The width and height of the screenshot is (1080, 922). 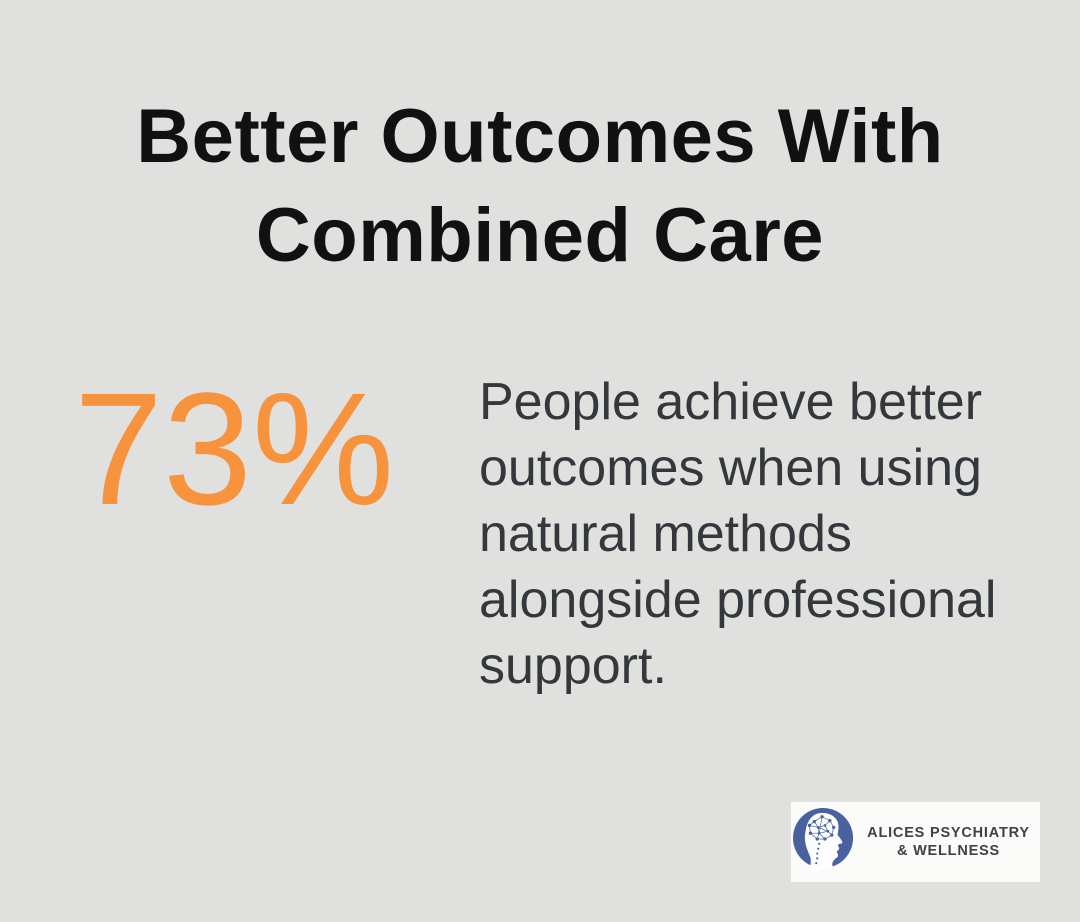 What do you see at coordinates (738, 600) in the screenshot?
I see `stat-description-line: alongside professional` at bounding box center [738, 600].